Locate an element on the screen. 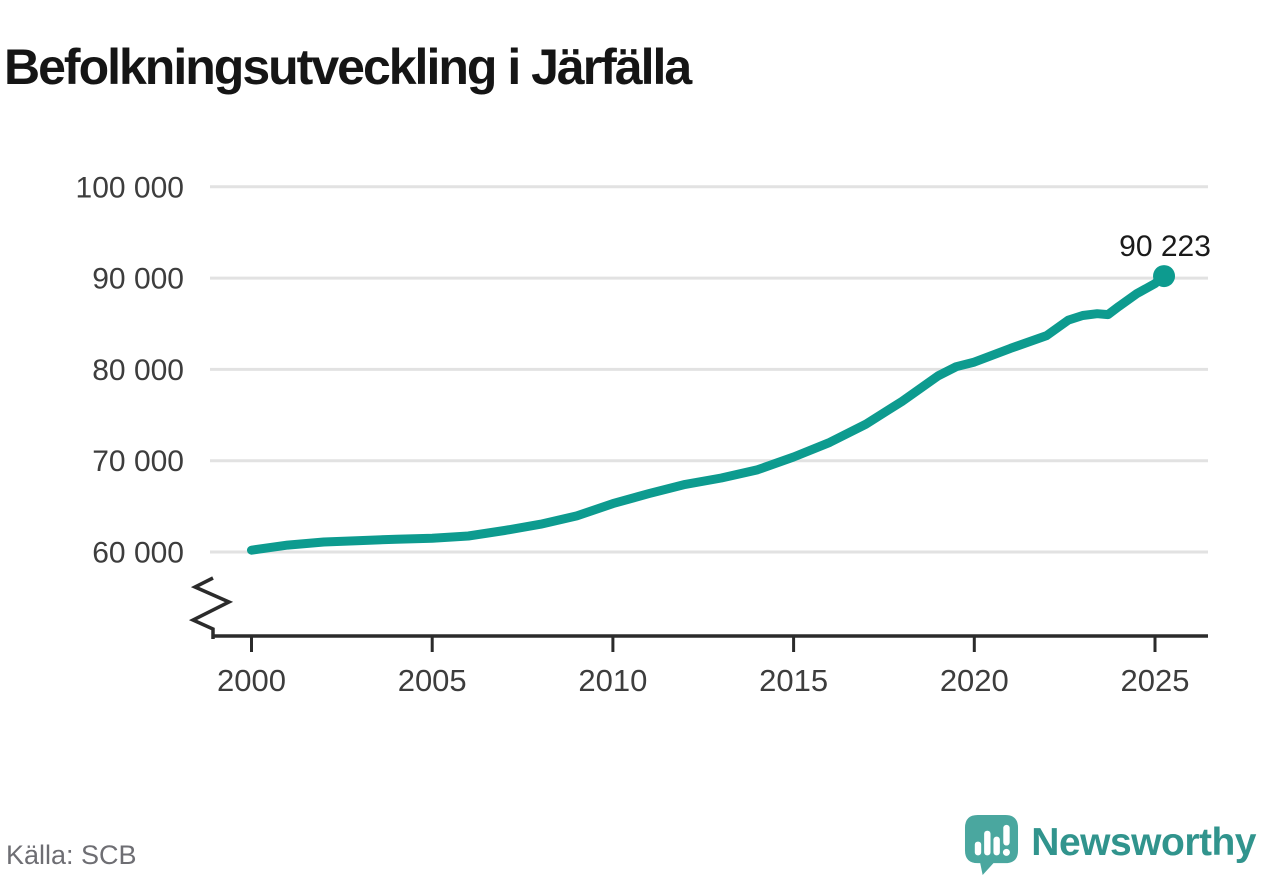 Image resolution: width=1262 pixels, height=879 pixels. y-axis-labels: 100 000 90 000 80 000 70 000 60 000 is located at coordinates (130, 370).